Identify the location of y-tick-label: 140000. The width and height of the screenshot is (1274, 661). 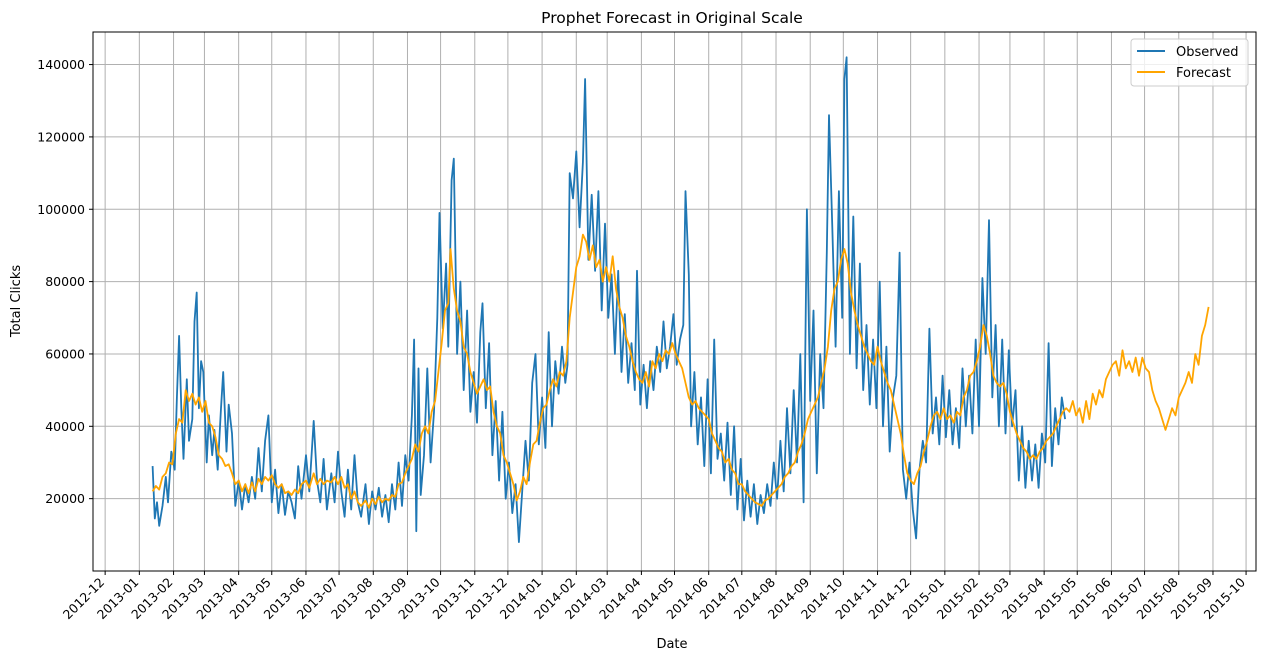
(61, 64).